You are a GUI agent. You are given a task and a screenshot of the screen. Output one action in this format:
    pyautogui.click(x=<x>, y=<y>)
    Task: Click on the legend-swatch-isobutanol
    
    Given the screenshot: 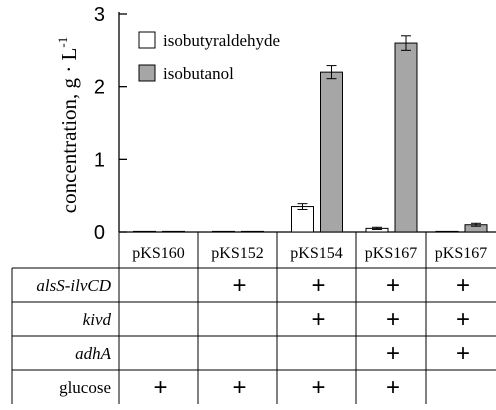 What is the action you would take?
    pyautogui.click(x=147, y=73)
    